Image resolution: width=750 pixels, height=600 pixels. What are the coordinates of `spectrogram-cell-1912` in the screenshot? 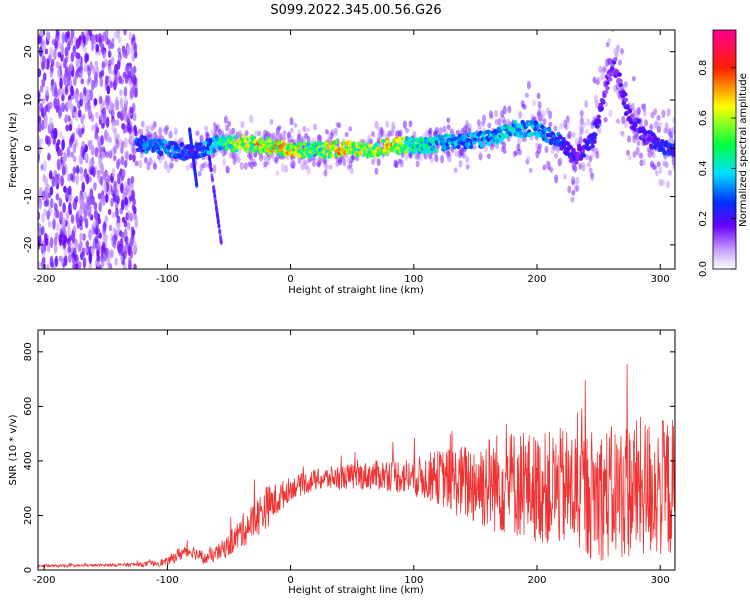 It's located at (221, 239).